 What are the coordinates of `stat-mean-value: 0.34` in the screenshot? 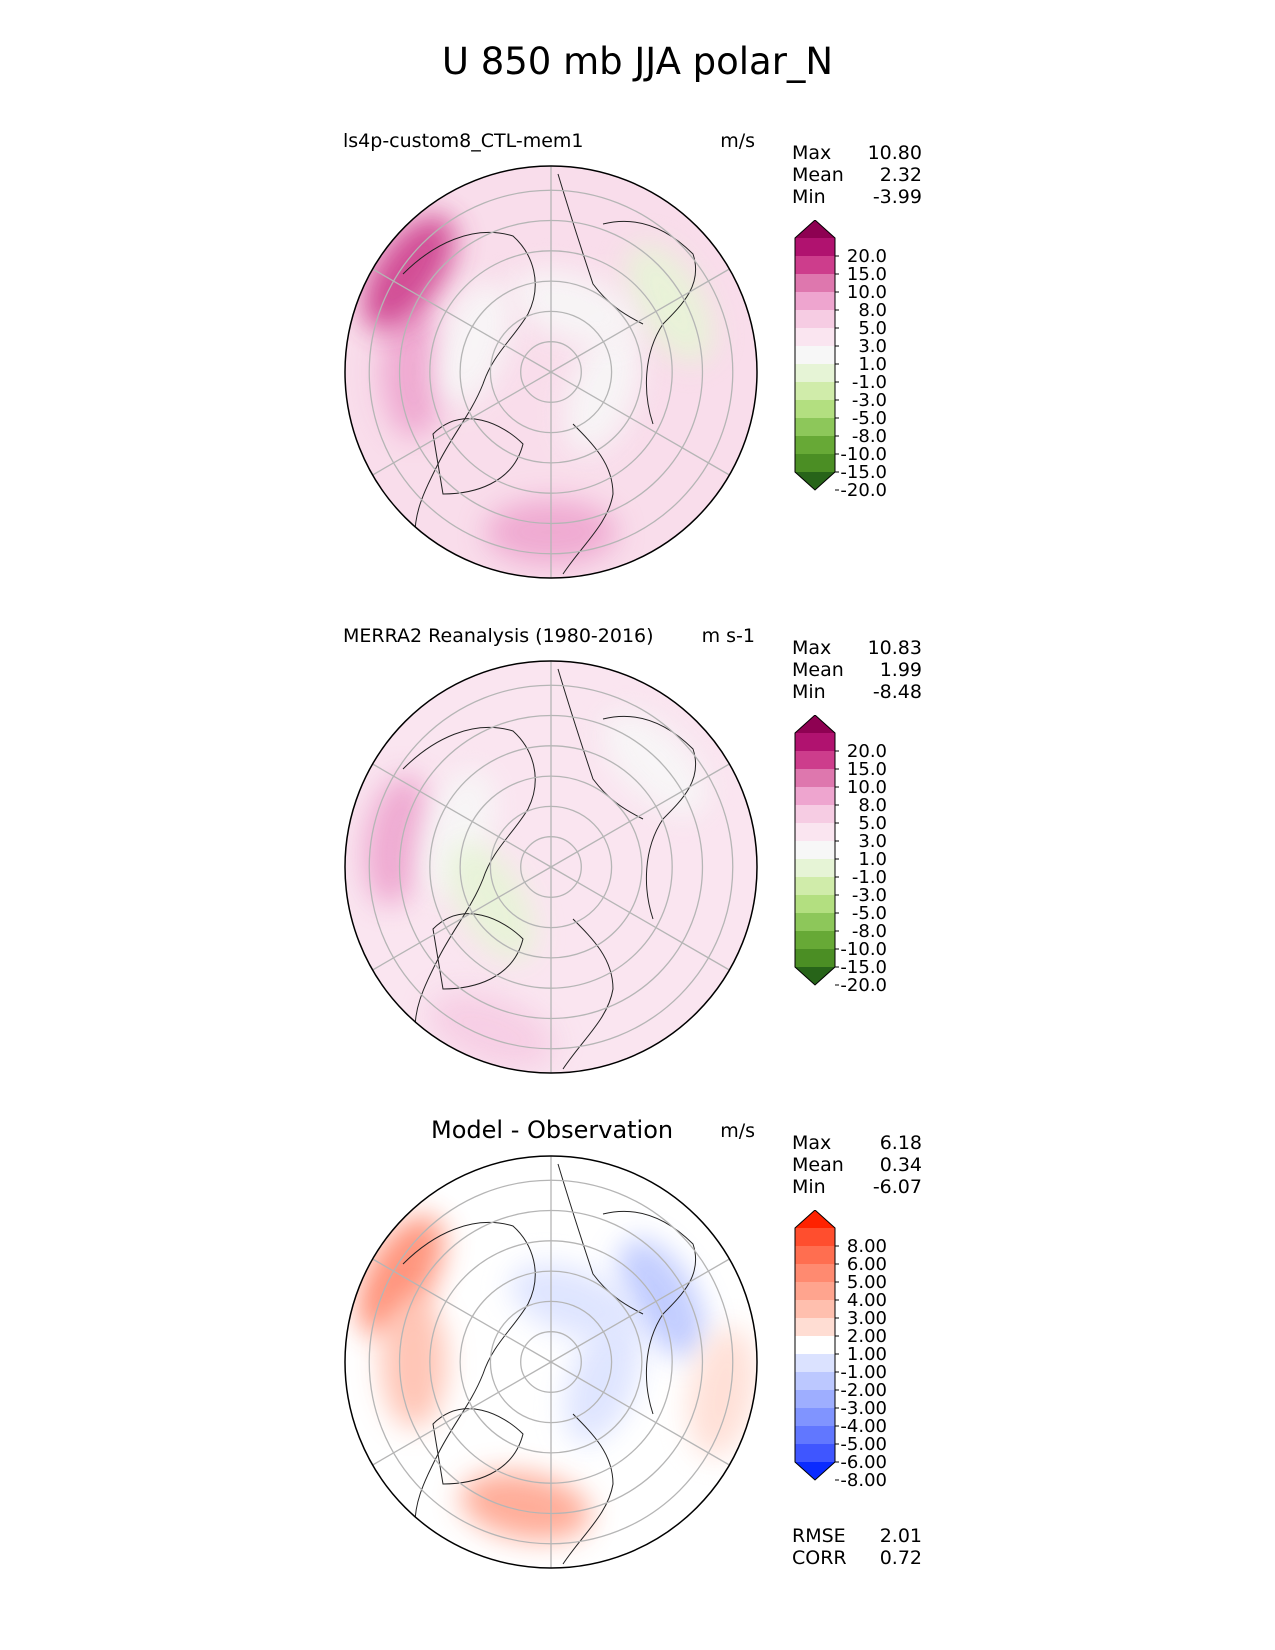 It's located at (900, 1165).